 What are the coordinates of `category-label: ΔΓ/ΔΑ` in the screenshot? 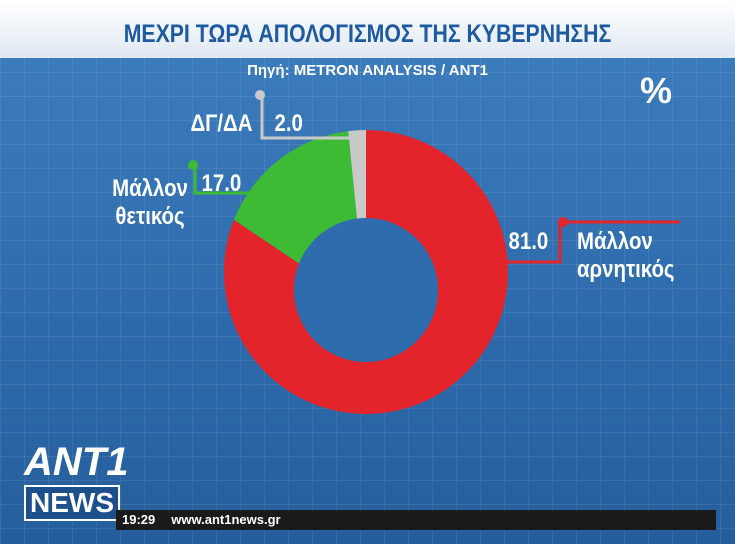 It's located at (221, 123).